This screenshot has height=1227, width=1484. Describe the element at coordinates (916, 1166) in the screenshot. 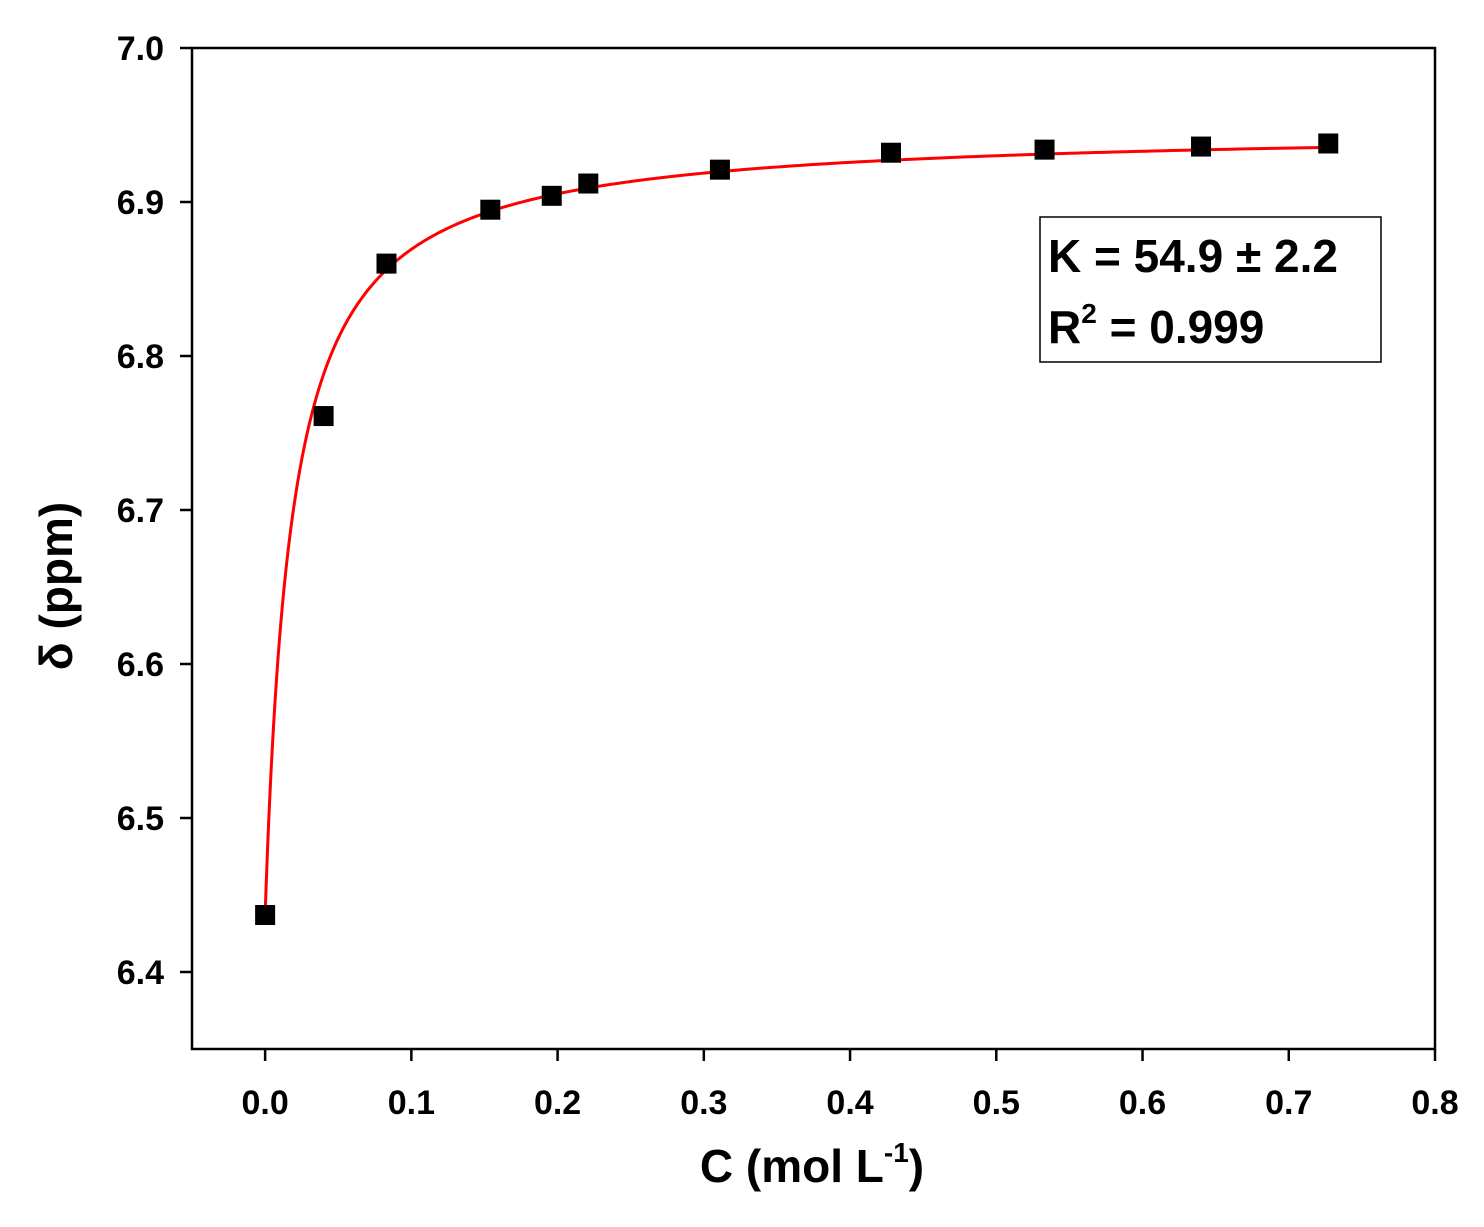

I see `x-axis-title-suffix: )` at that location.